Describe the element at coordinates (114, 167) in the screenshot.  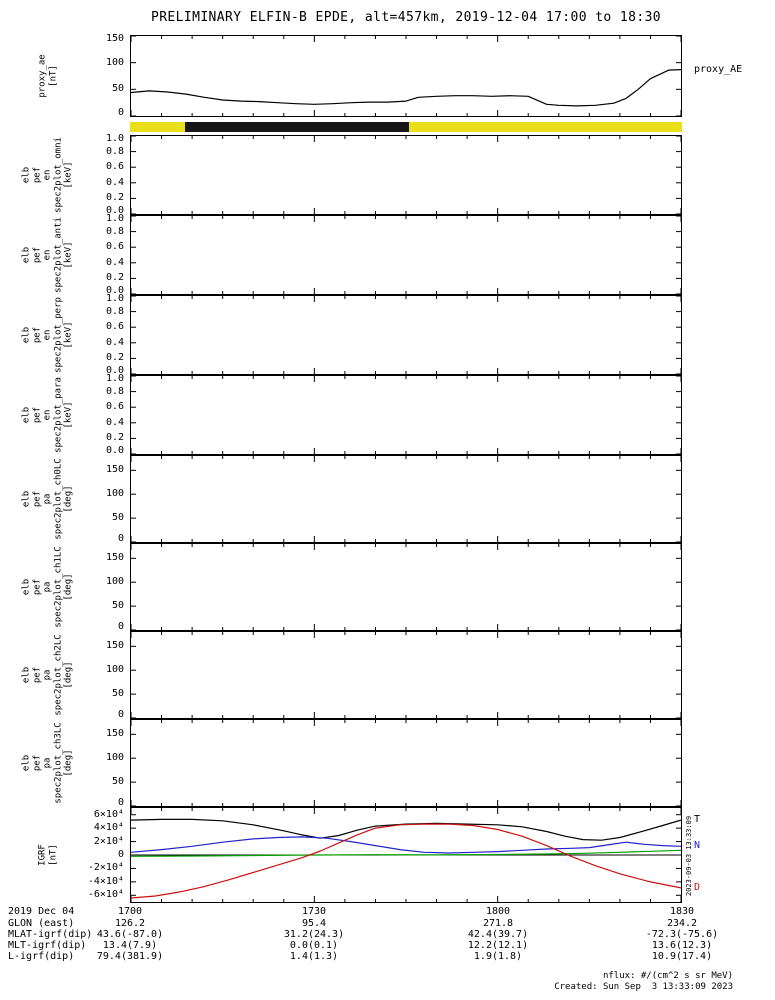
I see `ytick-label-omni: 0.6` at that location.